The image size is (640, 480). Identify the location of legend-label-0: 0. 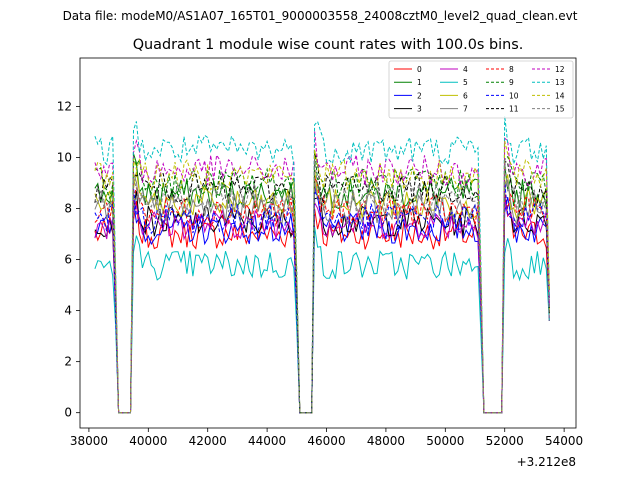
(419, 69).